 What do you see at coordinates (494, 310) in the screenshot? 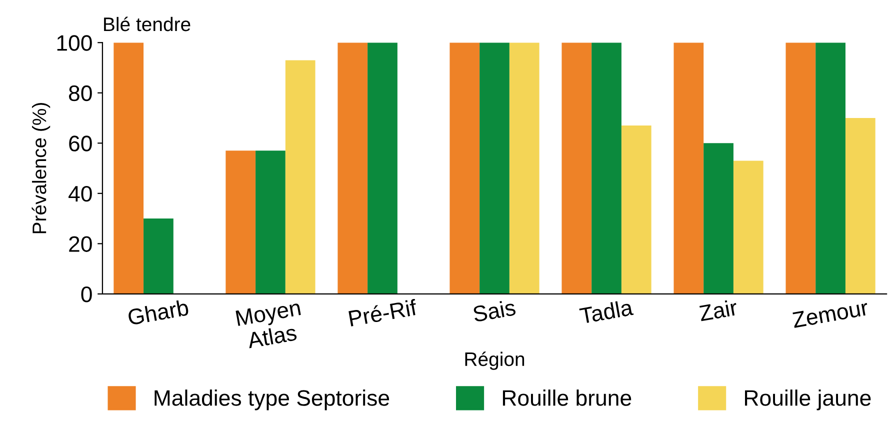
I see `x-tick-label: Sais` at bounding box center [494, 310].